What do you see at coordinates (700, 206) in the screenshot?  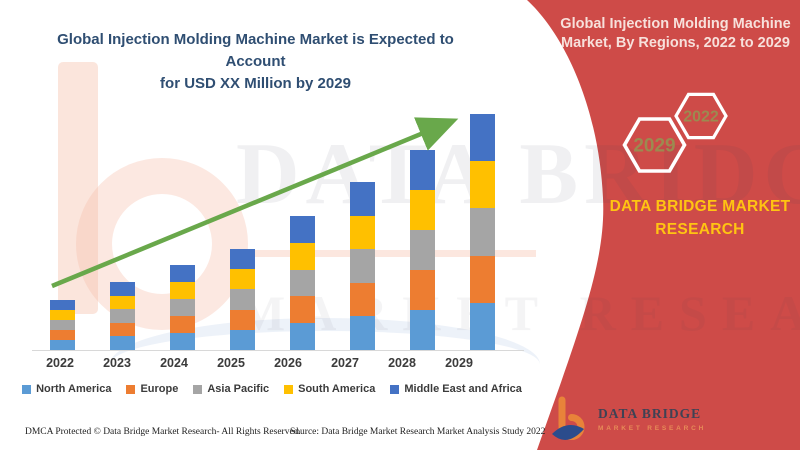 I see `brand-line1: DATA BRIDGE MARKET` at bounding box center [700, 206].